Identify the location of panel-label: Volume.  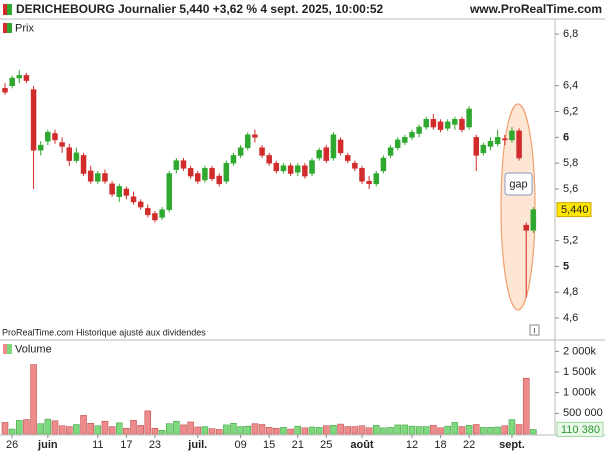
(33, 349).